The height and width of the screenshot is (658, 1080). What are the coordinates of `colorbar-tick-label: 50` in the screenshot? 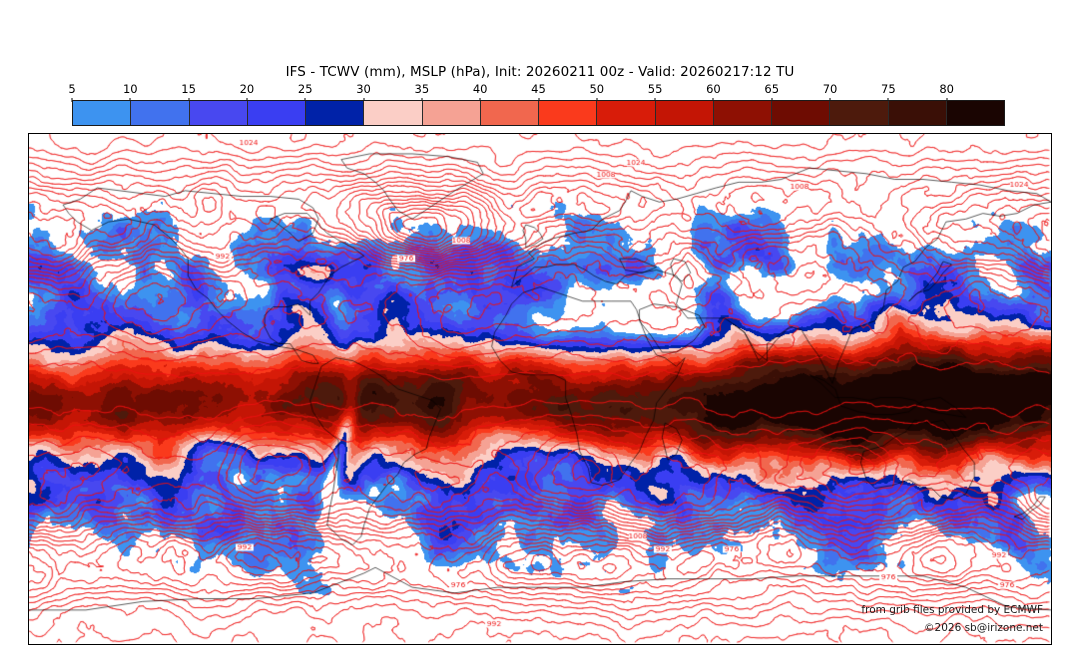 It's located at (597, 89).